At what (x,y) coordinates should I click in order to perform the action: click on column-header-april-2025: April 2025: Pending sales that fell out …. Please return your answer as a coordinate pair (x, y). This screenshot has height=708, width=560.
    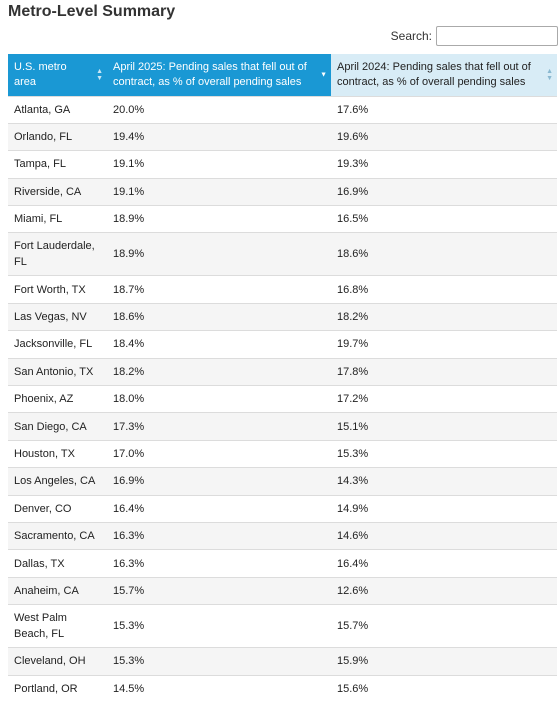
    Looking at the image, I should click on (219, 75).